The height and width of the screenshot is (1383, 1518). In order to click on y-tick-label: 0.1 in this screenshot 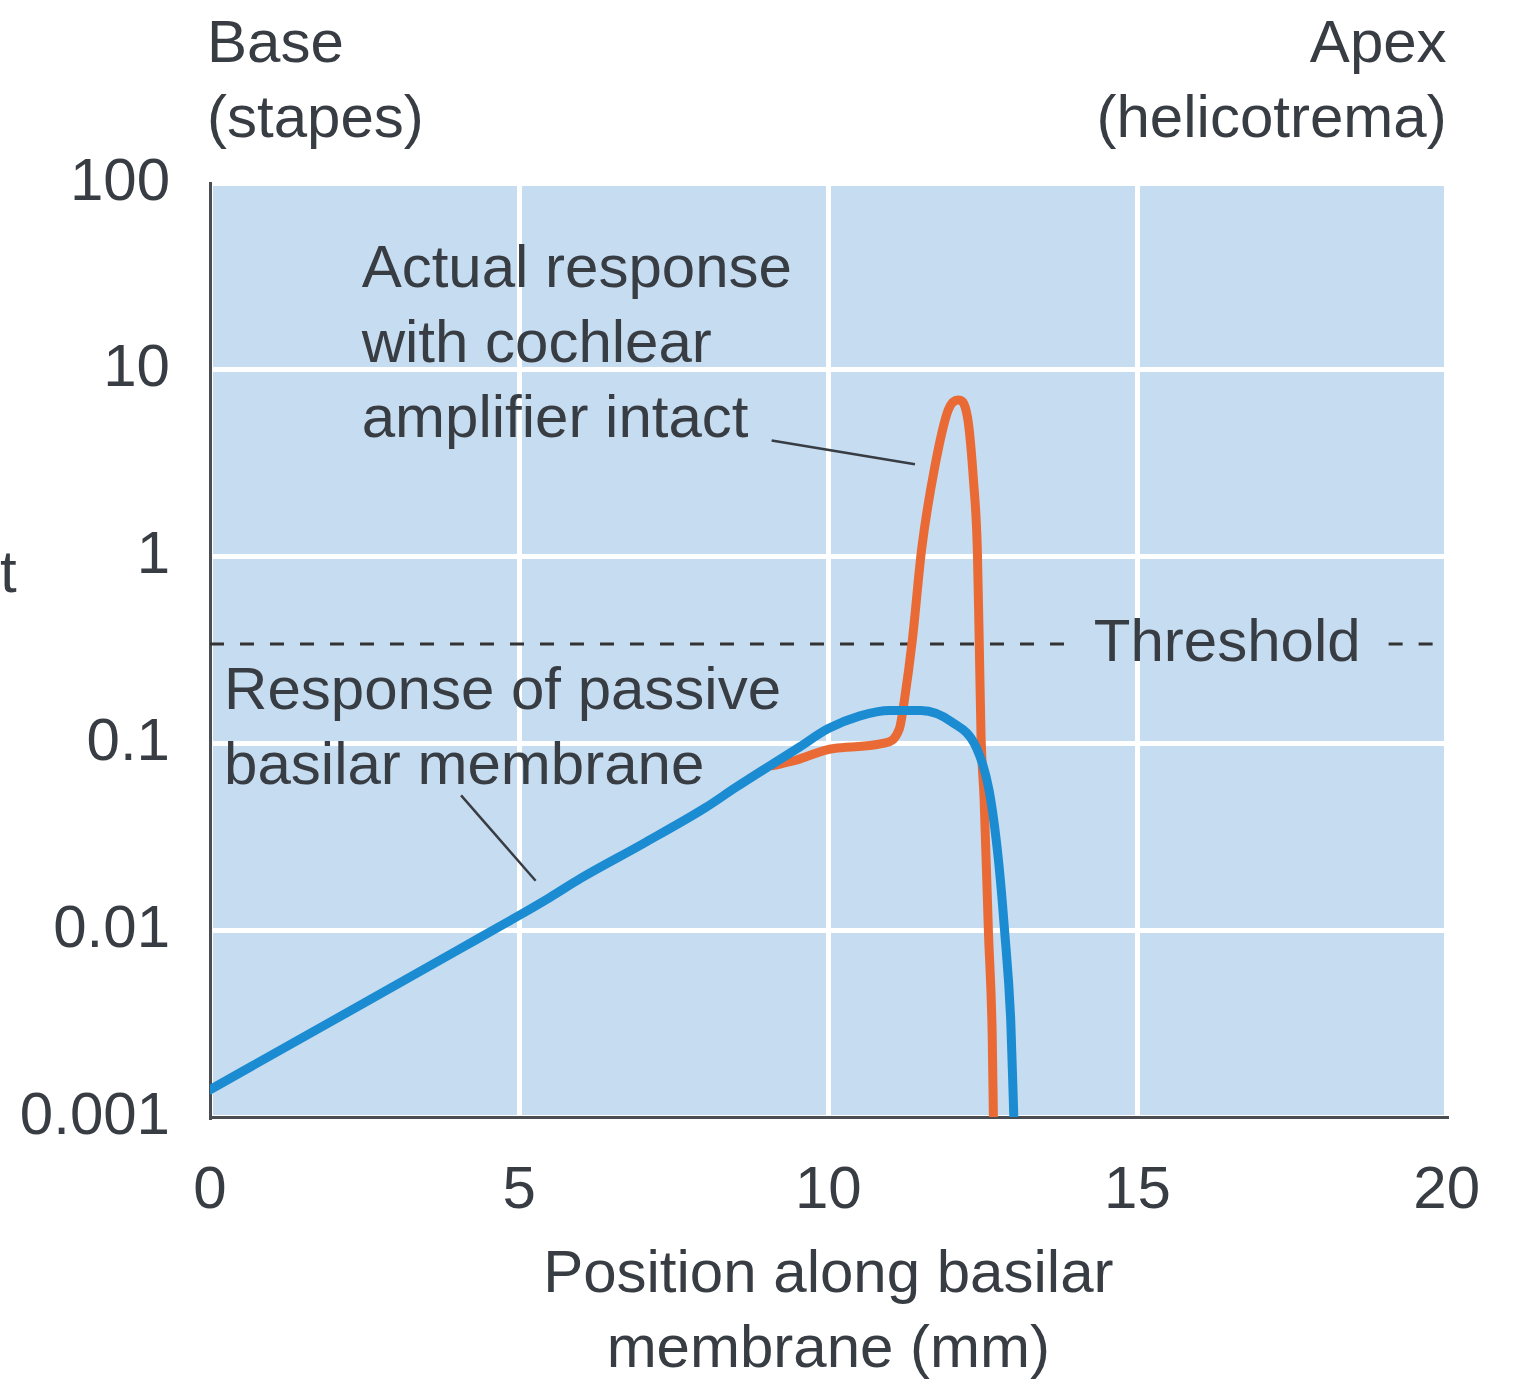, I will do `click(128, 739)`.